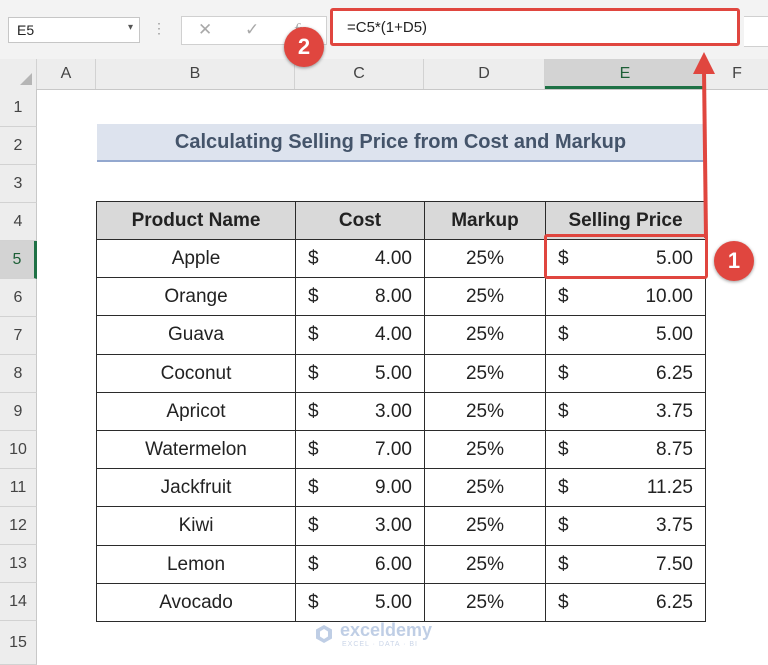 This screenshot has width=768, height=665. Describe the element at coordinates (159, 28) in the screenshot. I see `drag-handle-icon: ⋮` at that location.